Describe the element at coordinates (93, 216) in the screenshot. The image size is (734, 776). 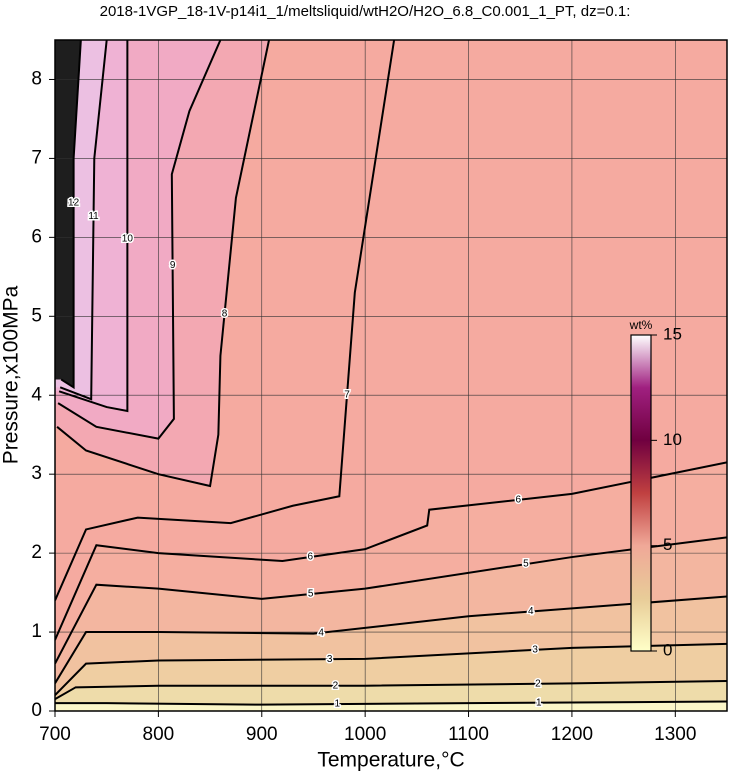
I see `contour-label: 11` at that location.